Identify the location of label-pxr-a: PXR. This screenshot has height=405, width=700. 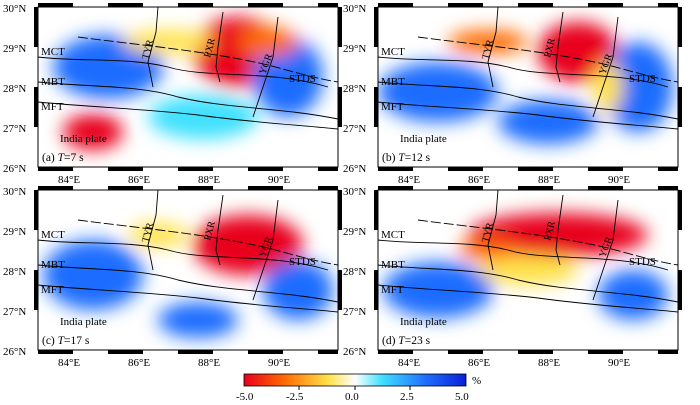
(210, 48).